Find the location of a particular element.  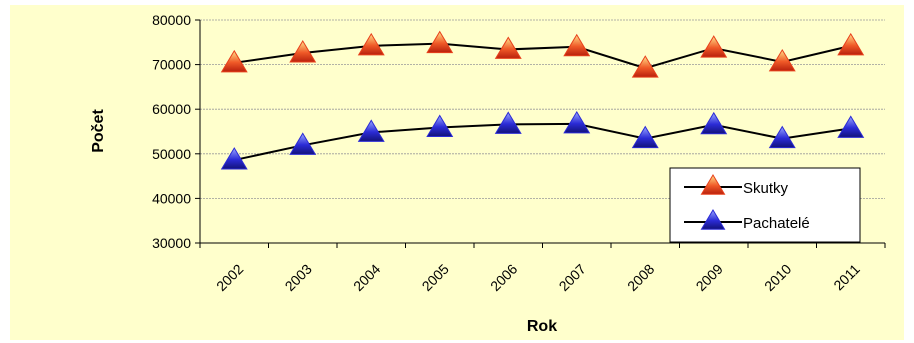

legend: Skutky Pachatelé is located at coordinates (765, 205).